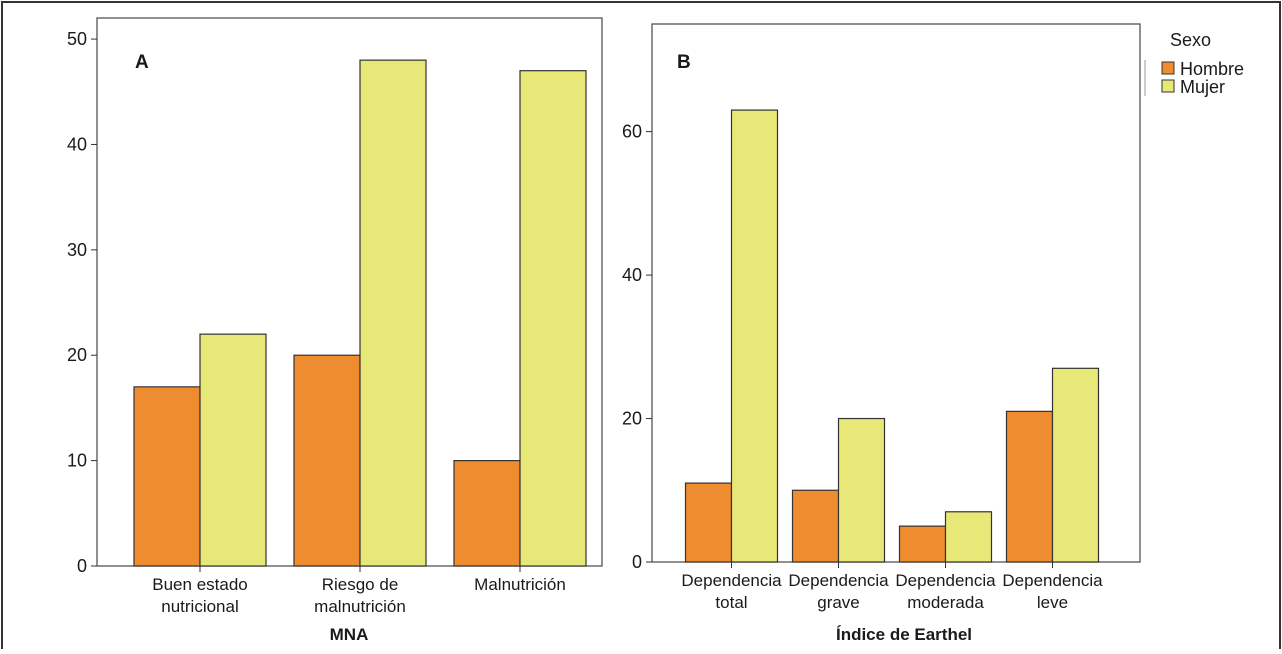 Image resolution: width=1282 pixels, height=654 pixels. Describe the element at coordinates (360, 584) in the screenshot. I see `x-tick-label: Riesgo de` at that location.